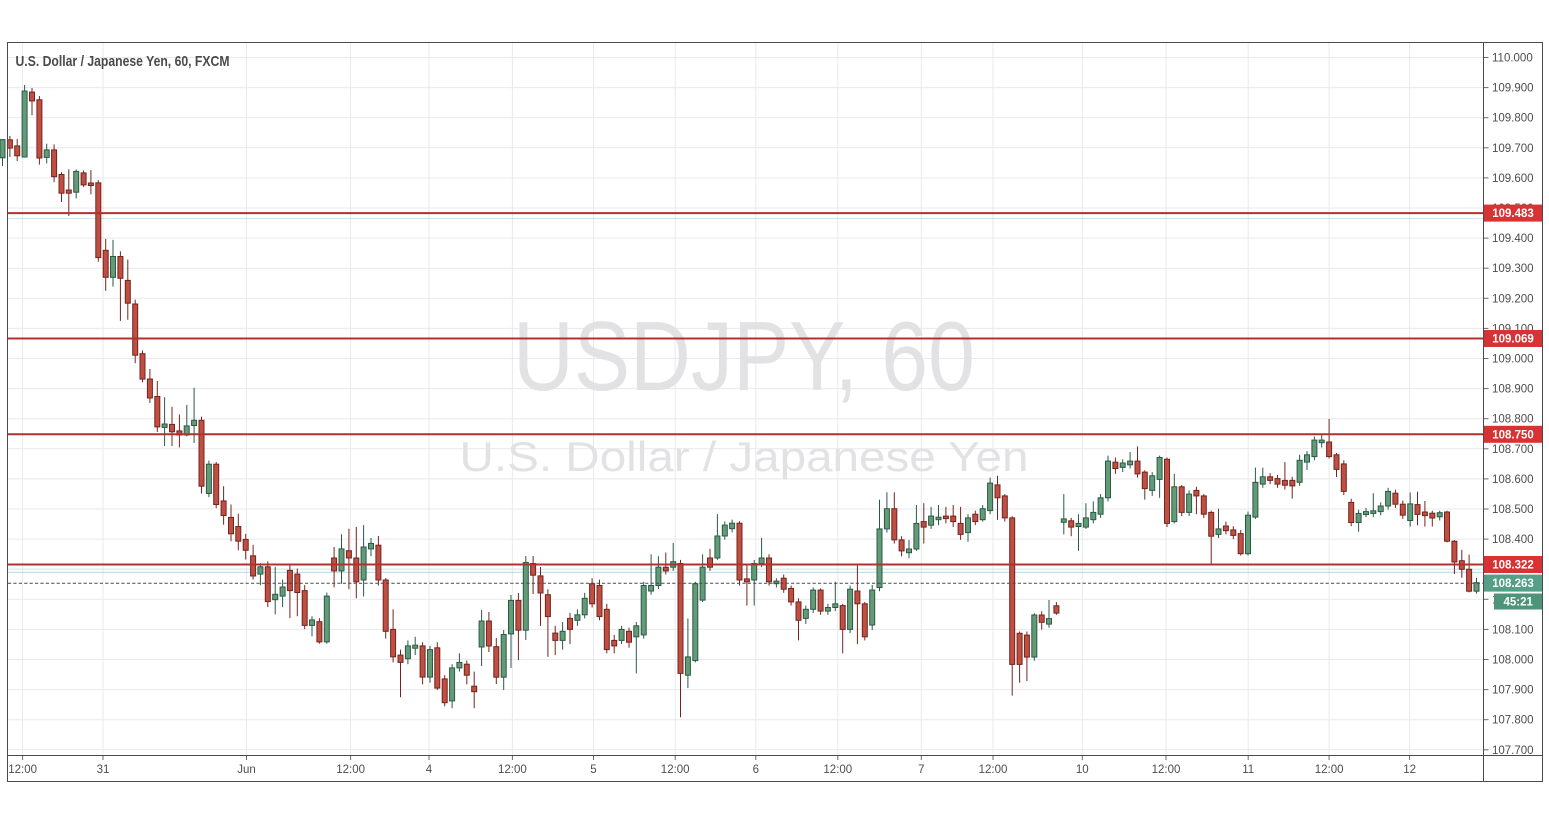  I want to click on svg-text: 108.700, so click(1513, 450).